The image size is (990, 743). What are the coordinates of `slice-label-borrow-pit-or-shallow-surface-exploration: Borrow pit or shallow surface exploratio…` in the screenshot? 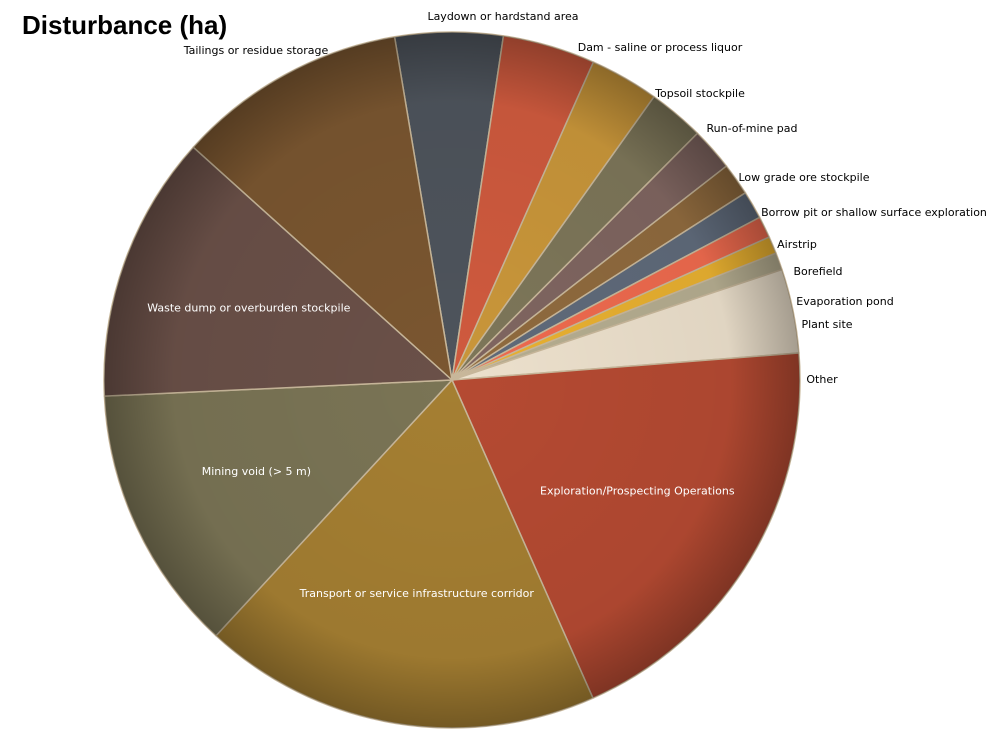 It's located at (874, 212).